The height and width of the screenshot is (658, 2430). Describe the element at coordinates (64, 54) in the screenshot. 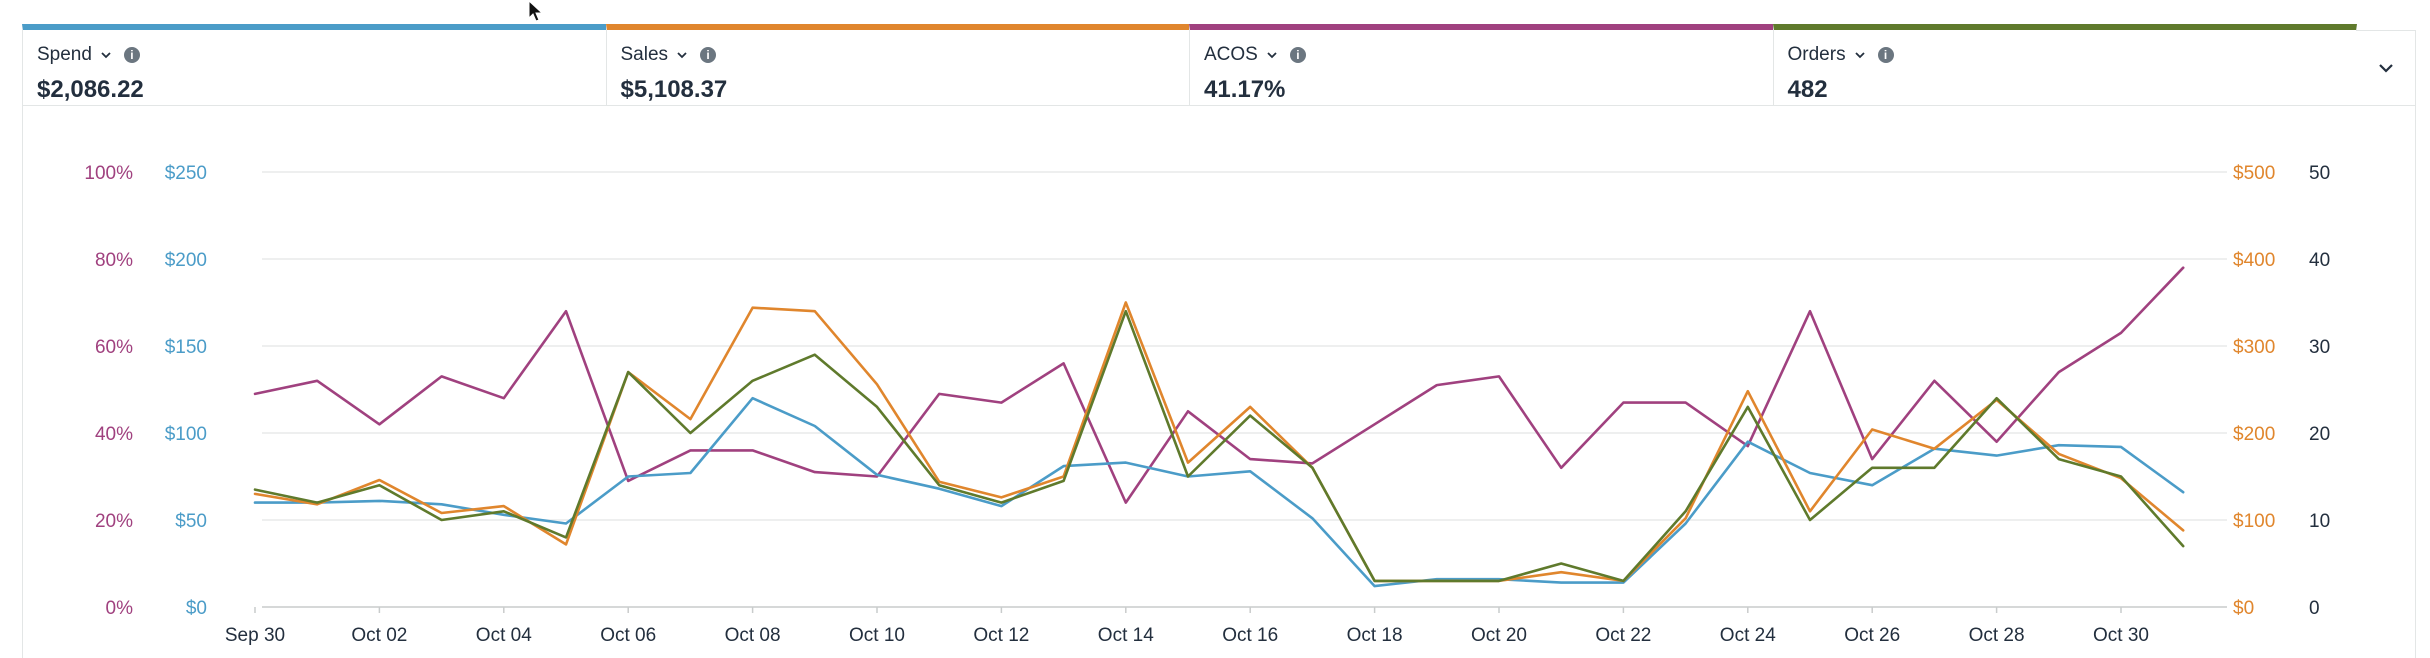

I see `metric-label: Spend` at that location.